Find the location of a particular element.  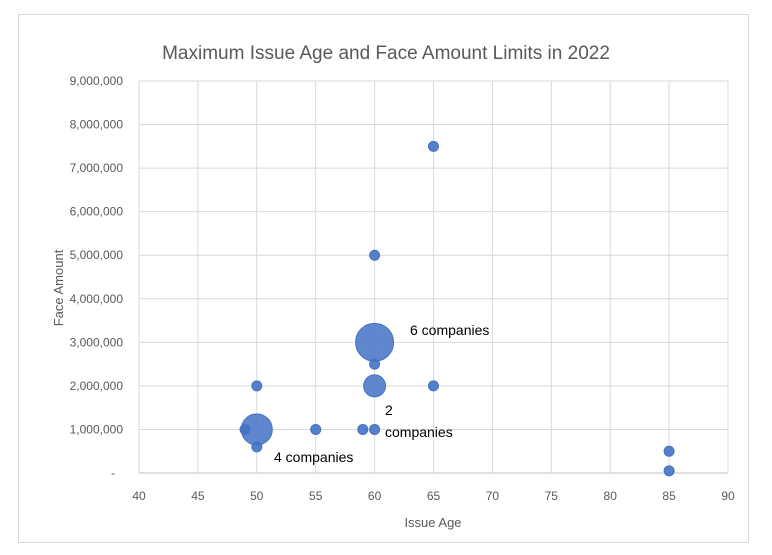

y-tick-label: 3,000,000 is located at coordinates (97, 342).